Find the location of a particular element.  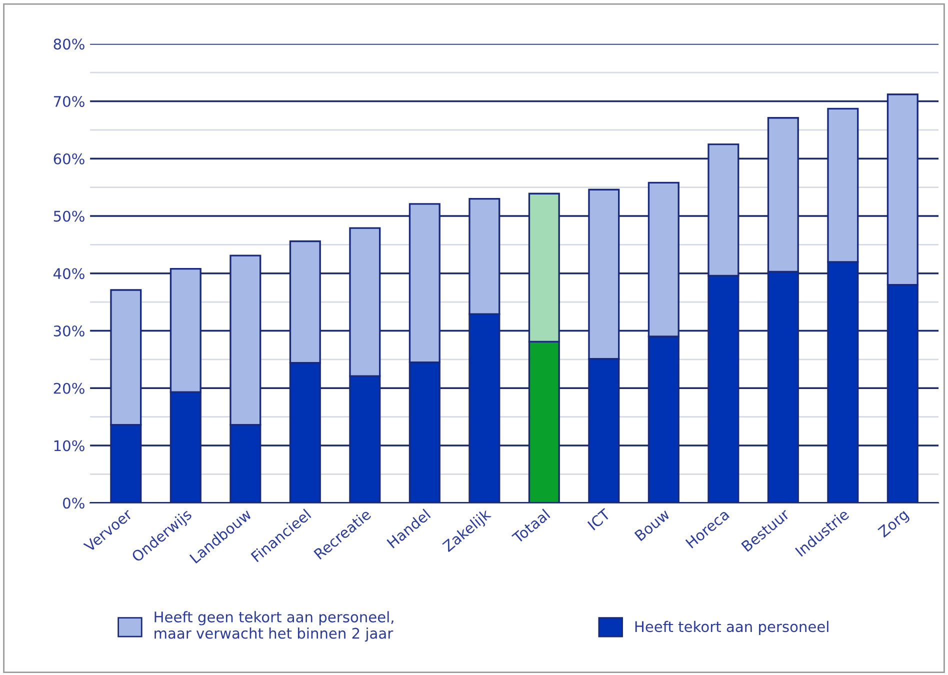

y-tick-label: 20% is located at coordinates (69, 388).